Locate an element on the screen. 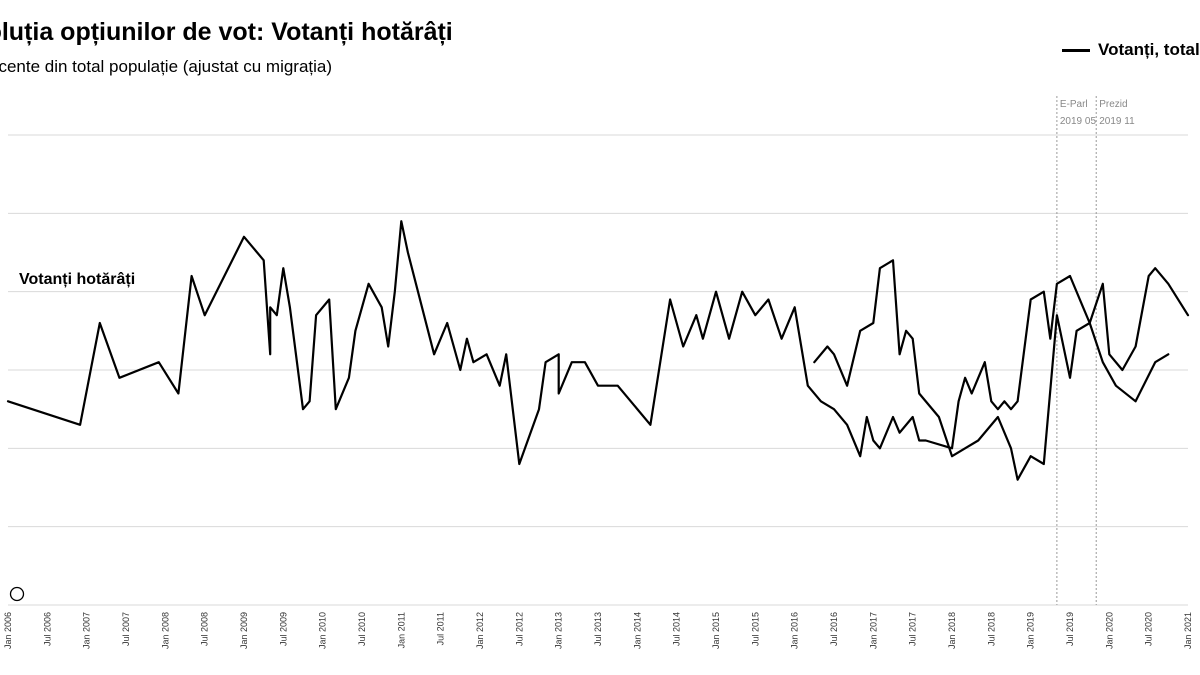  x-tick-label: Jul 2013 is located at coordinates (598, 629).